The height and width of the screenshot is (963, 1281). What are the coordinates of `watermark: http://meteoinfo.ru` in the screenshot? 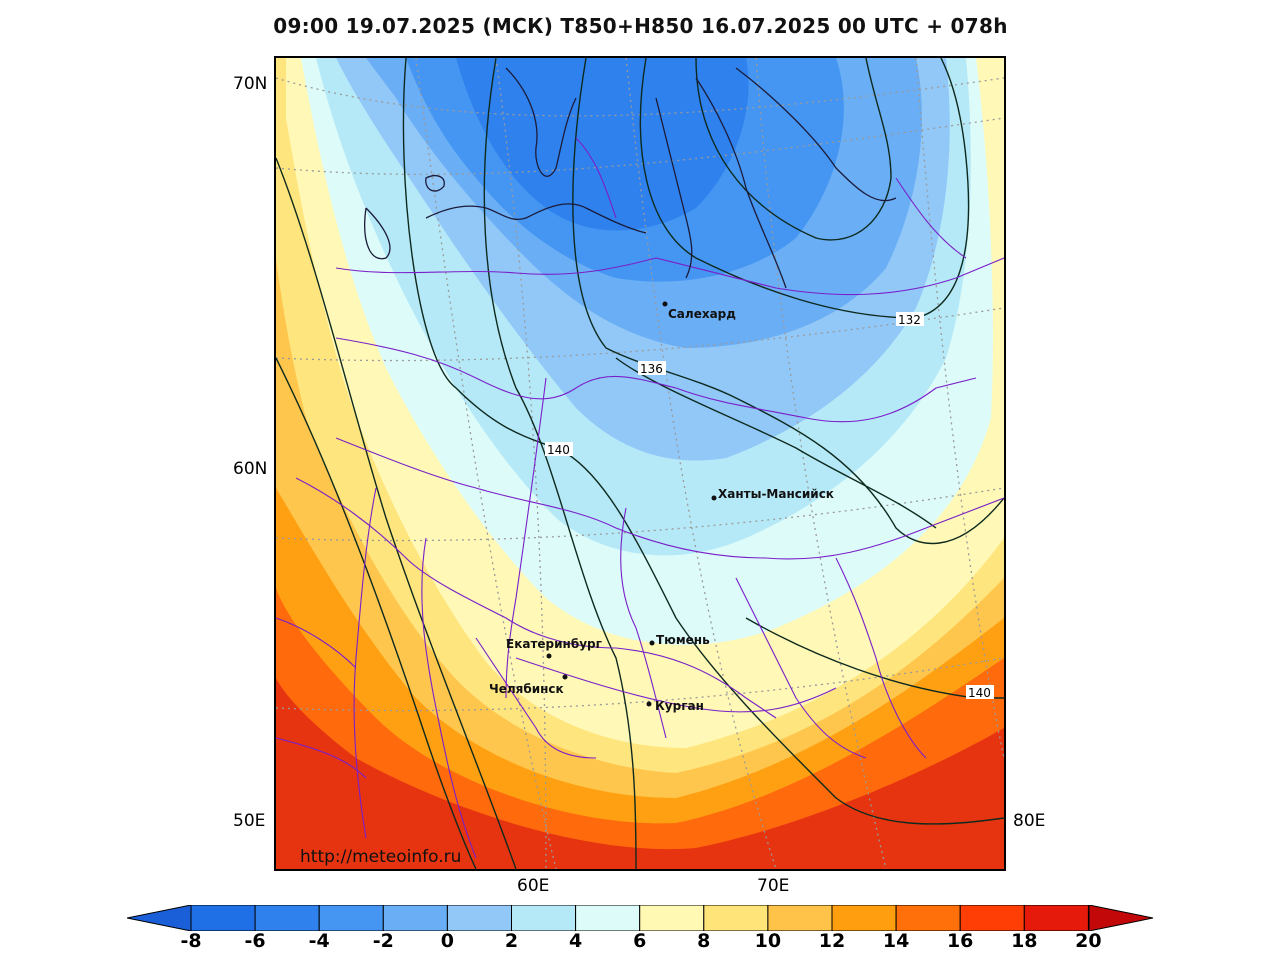 It's located at (380, 857).